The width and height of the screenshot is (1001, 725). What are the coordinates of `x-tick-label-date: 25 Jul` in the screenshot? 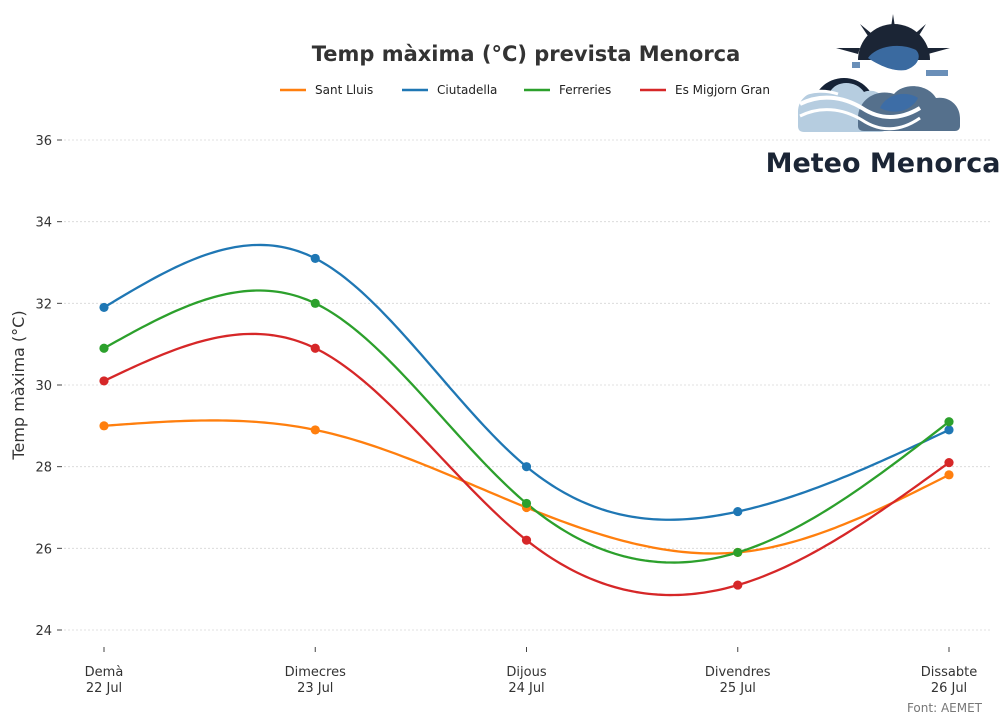 It's located at (738, 688).